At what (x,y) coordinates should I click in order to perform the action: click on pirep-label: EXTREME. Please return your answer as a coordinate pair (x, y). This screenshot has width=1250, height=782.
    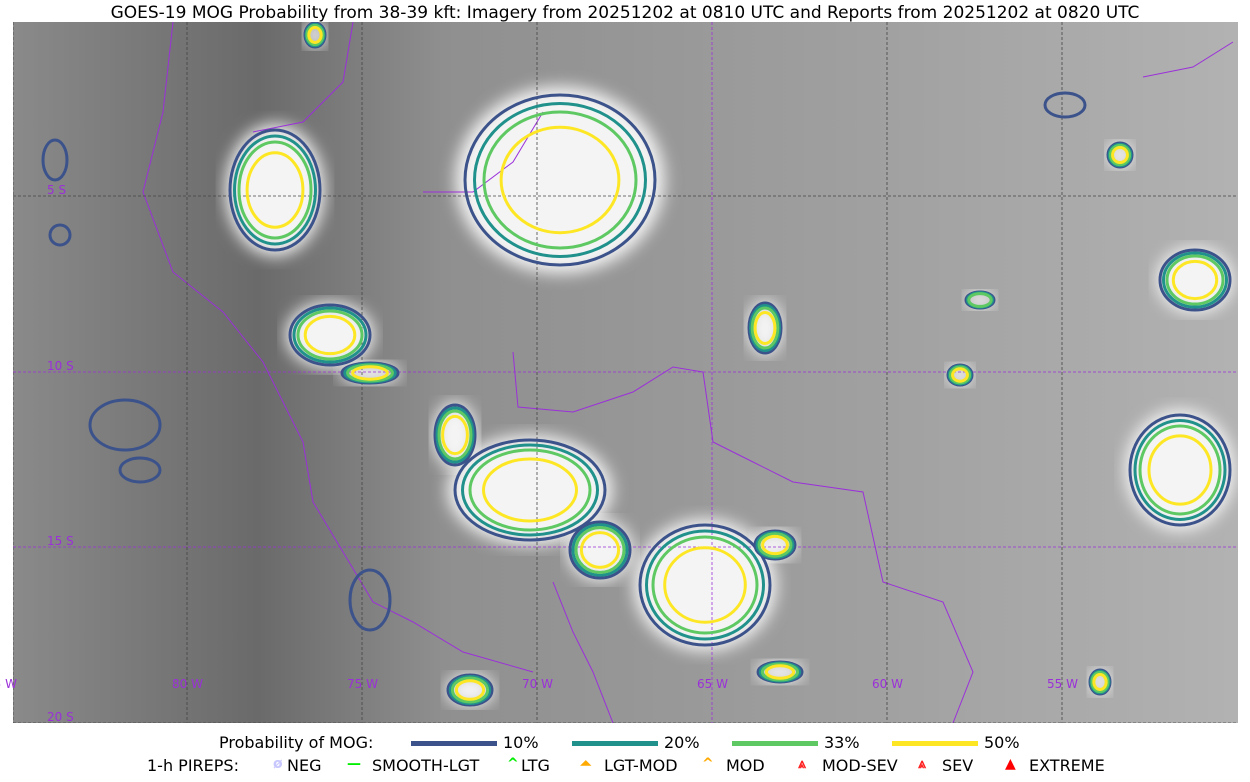
    Looking at the image, I should click on (1067, 765).